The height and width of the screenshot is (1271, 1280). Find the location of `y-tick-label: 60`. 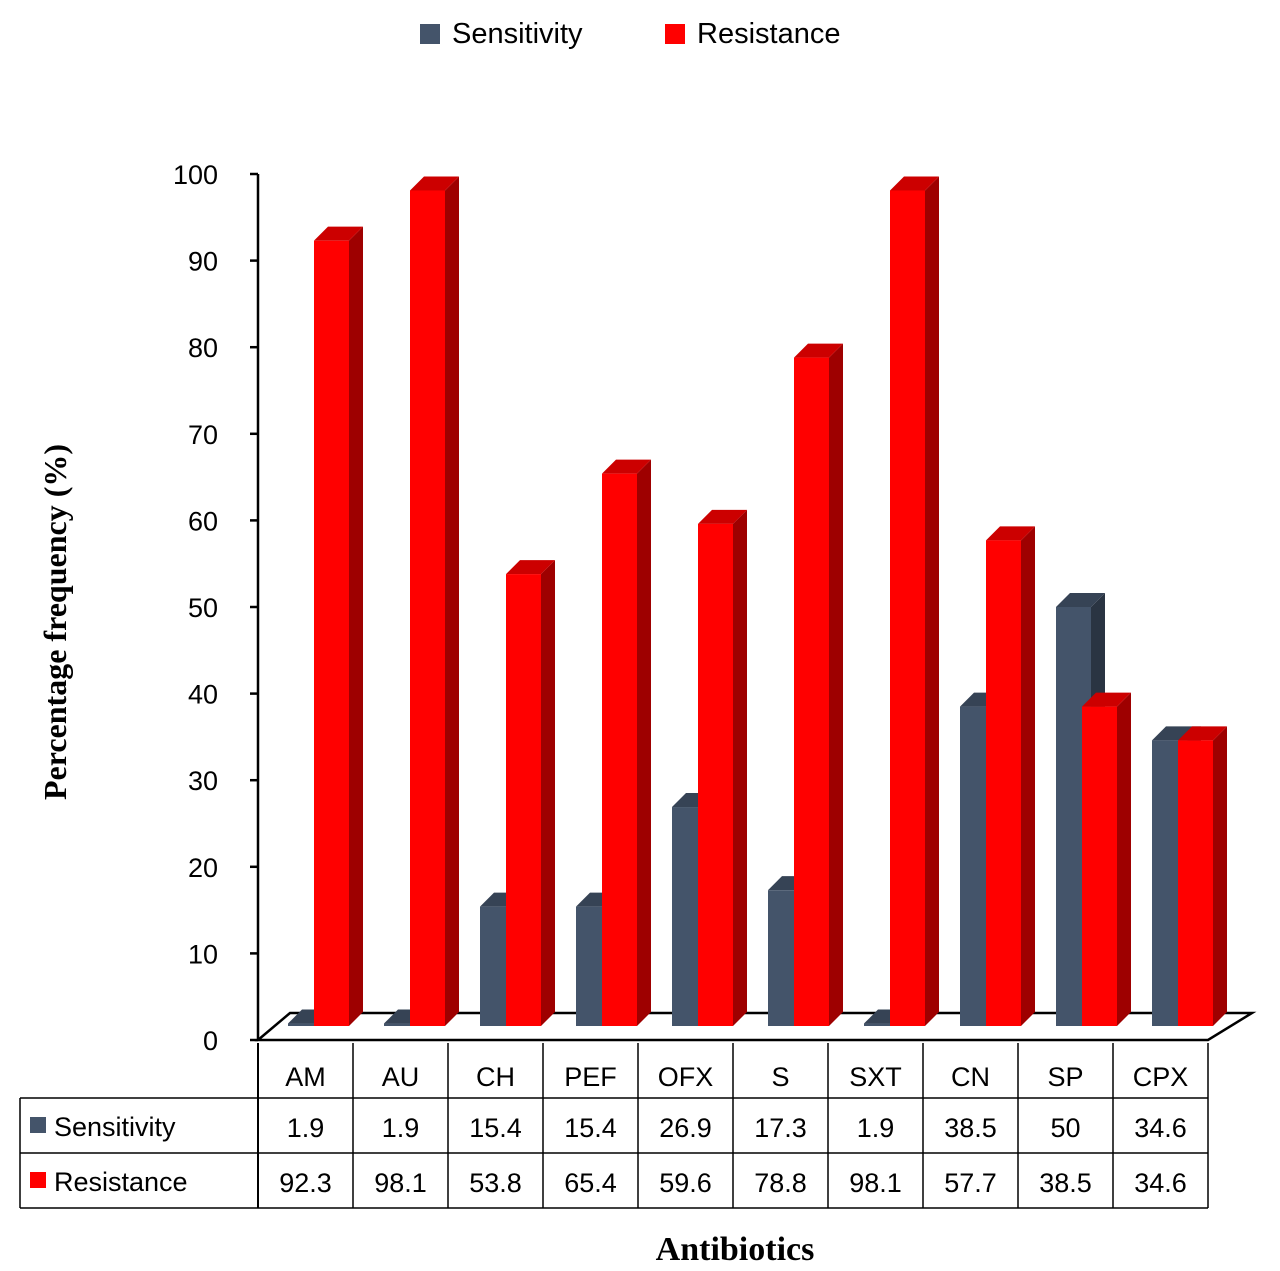

y-tick-label: 60 is located at coordinates (203, 521).